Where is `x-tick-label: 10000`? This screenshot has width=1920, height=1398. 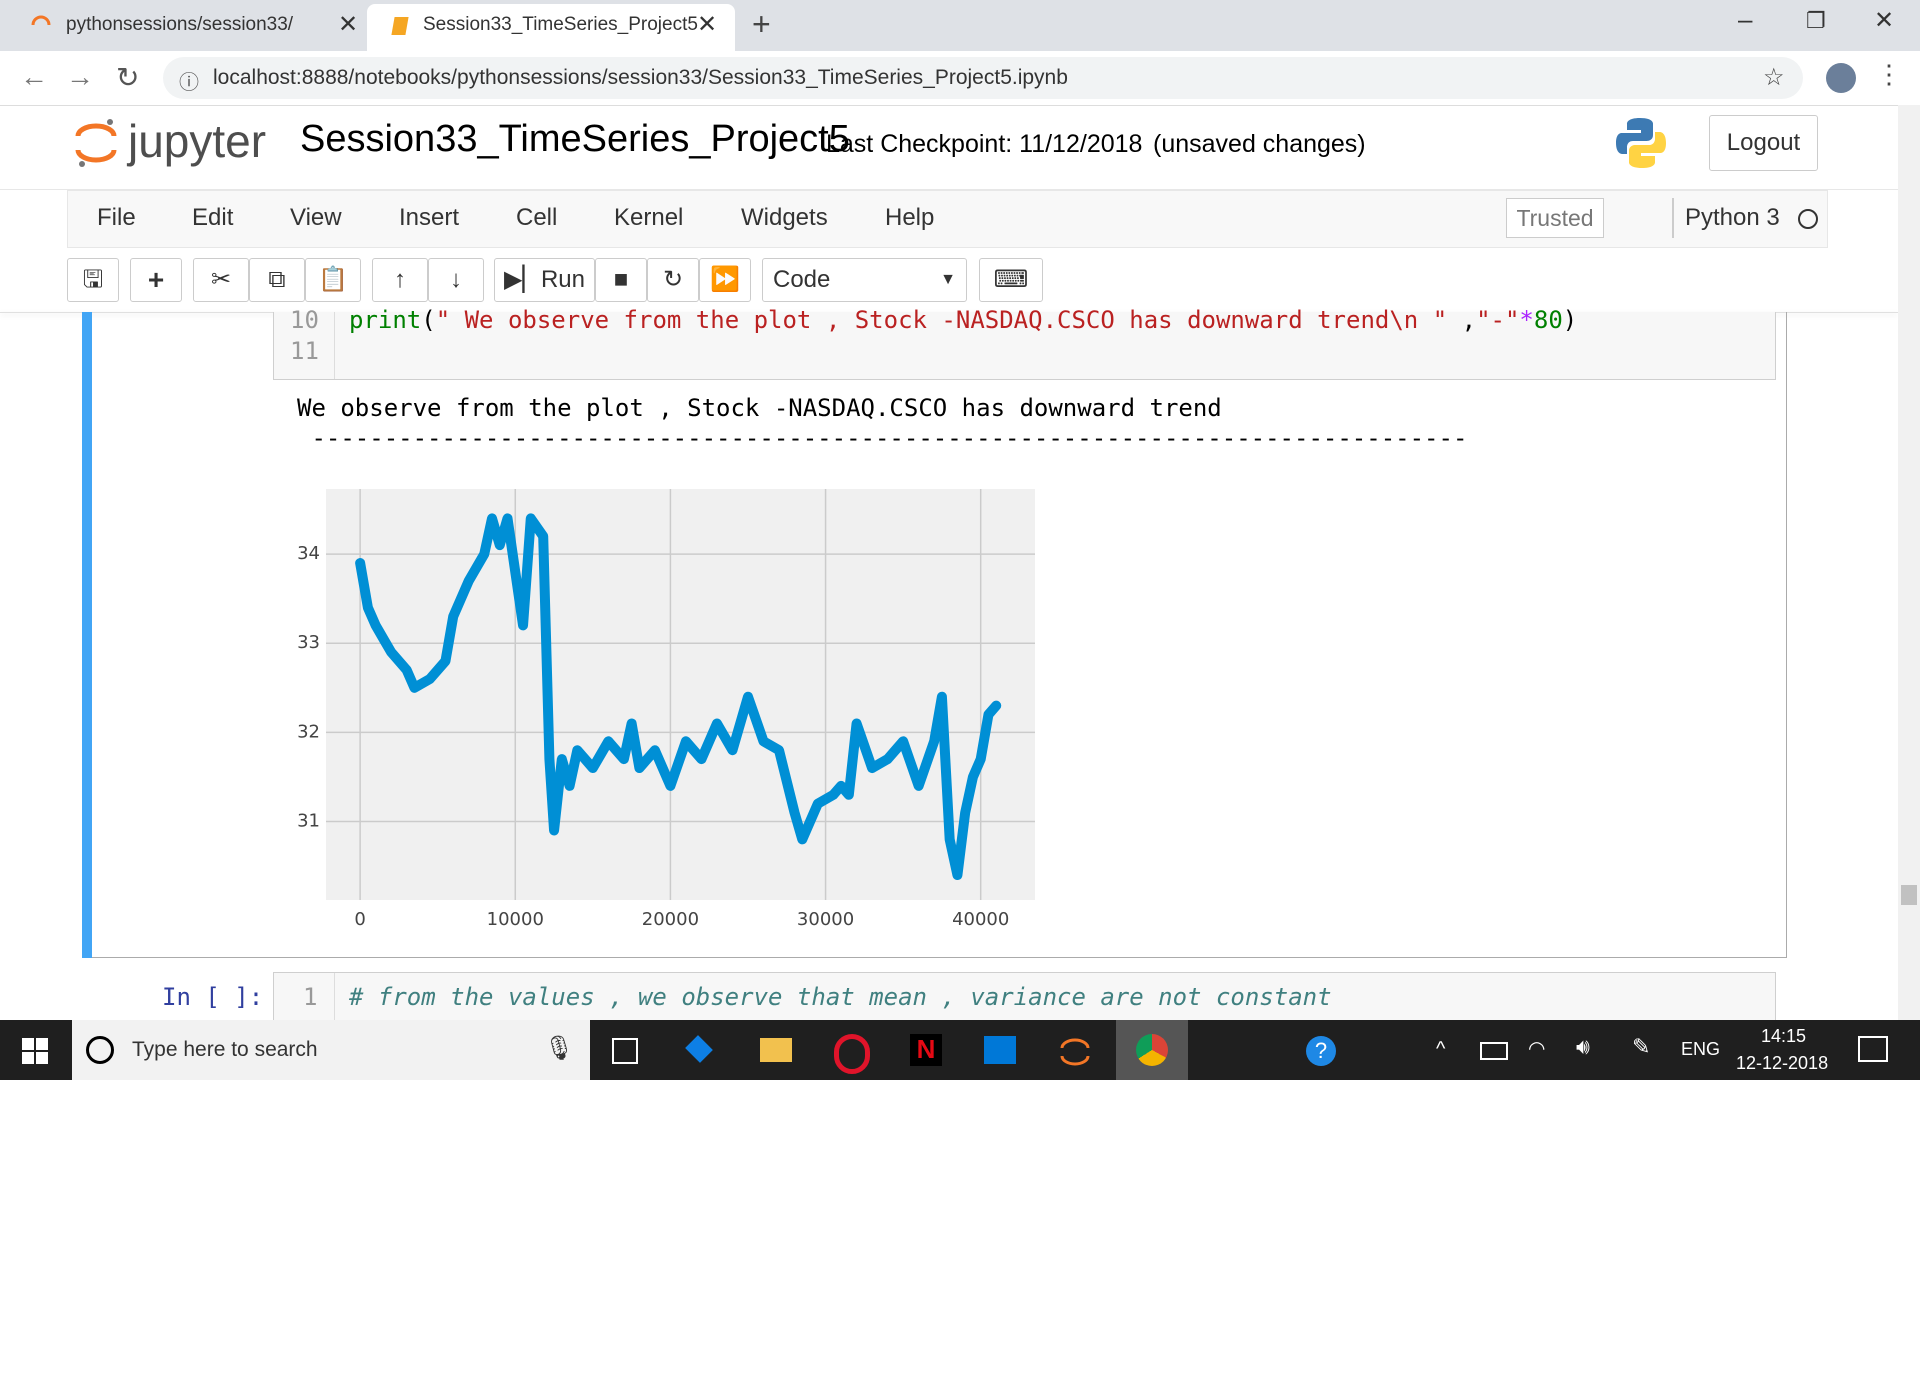 x-tick-label: 10000 is located at coordinates (515, 919).